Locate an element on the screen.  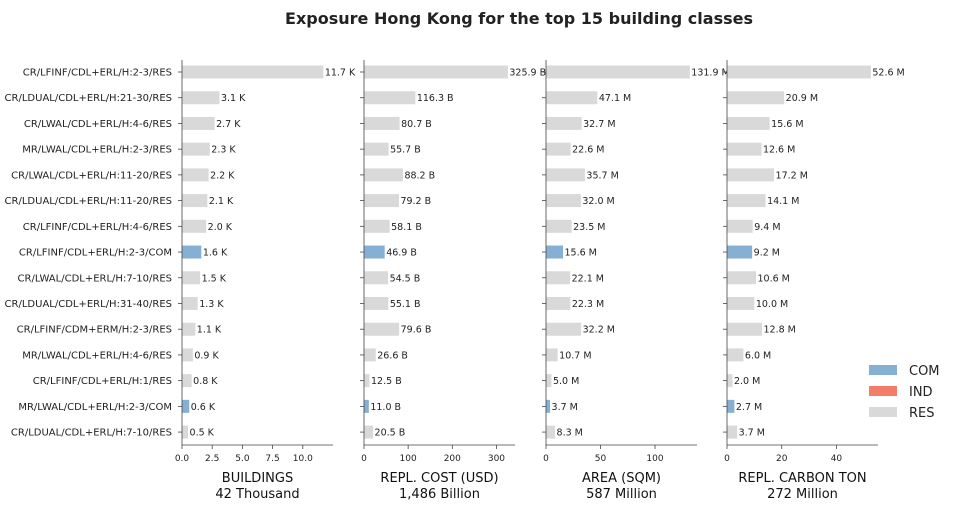
x-tick-label: 2.5 is located at coordinates (212, 459).